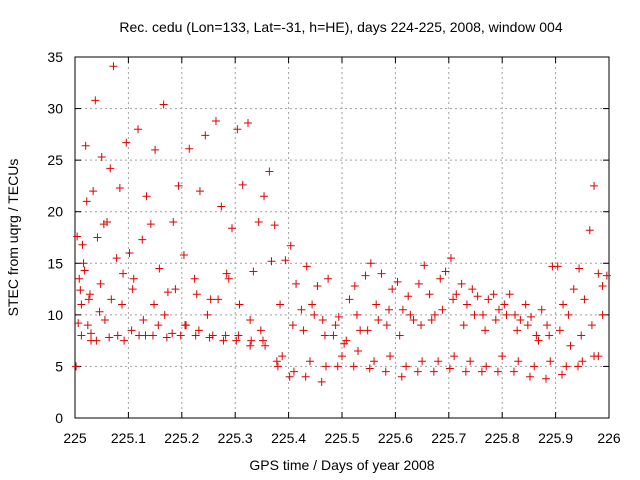 The height and width of the screenshot is (480, 640). I want to click on y-tick-label: 20, so click(55, 212).